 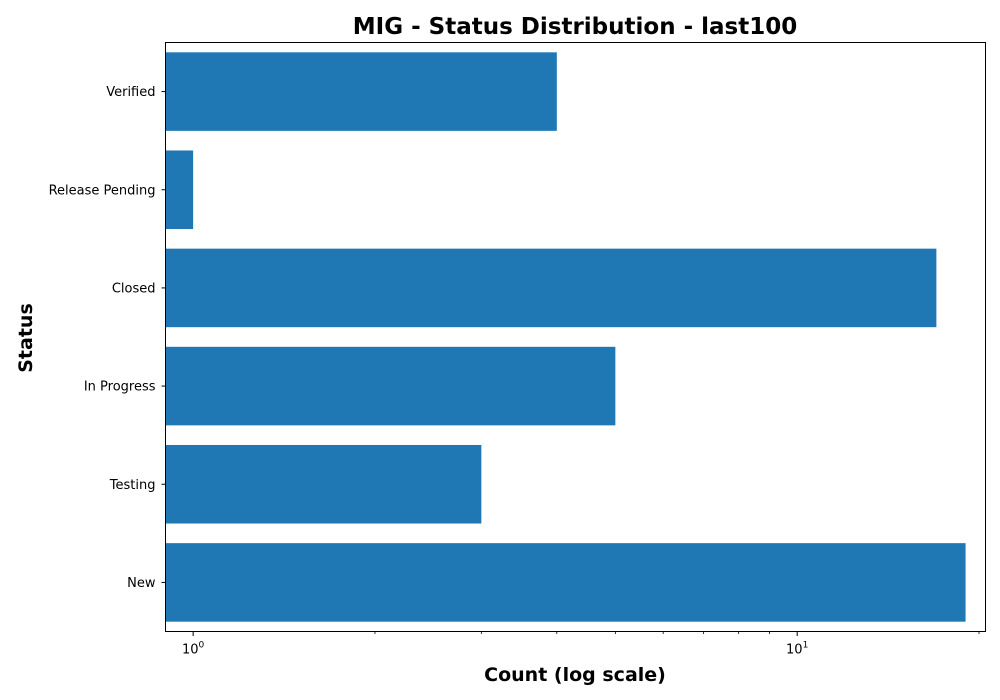 I want to click on bar-in-progress, so click(x=390, y=386).